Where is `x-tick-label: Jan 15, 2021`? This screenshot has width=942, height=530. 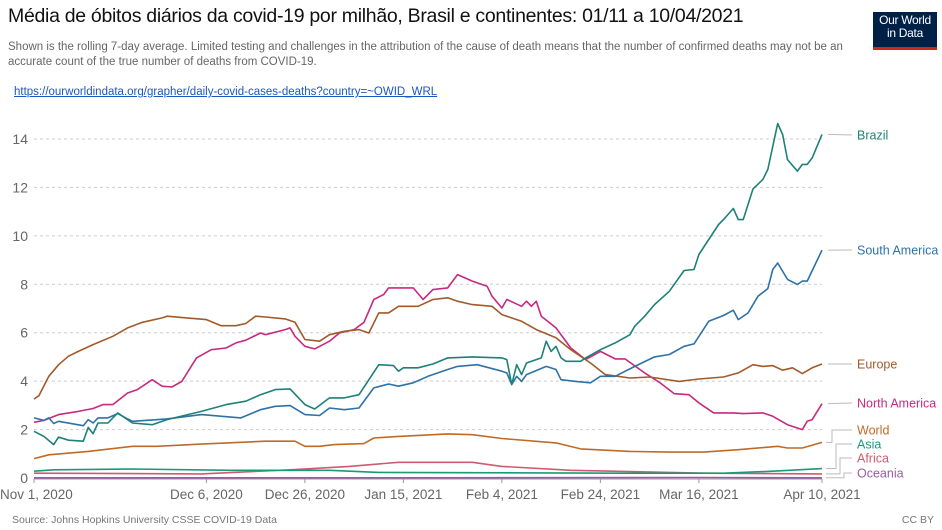
x-tick-label: Jan 15, 2021 is located at coordinates (403, 494).